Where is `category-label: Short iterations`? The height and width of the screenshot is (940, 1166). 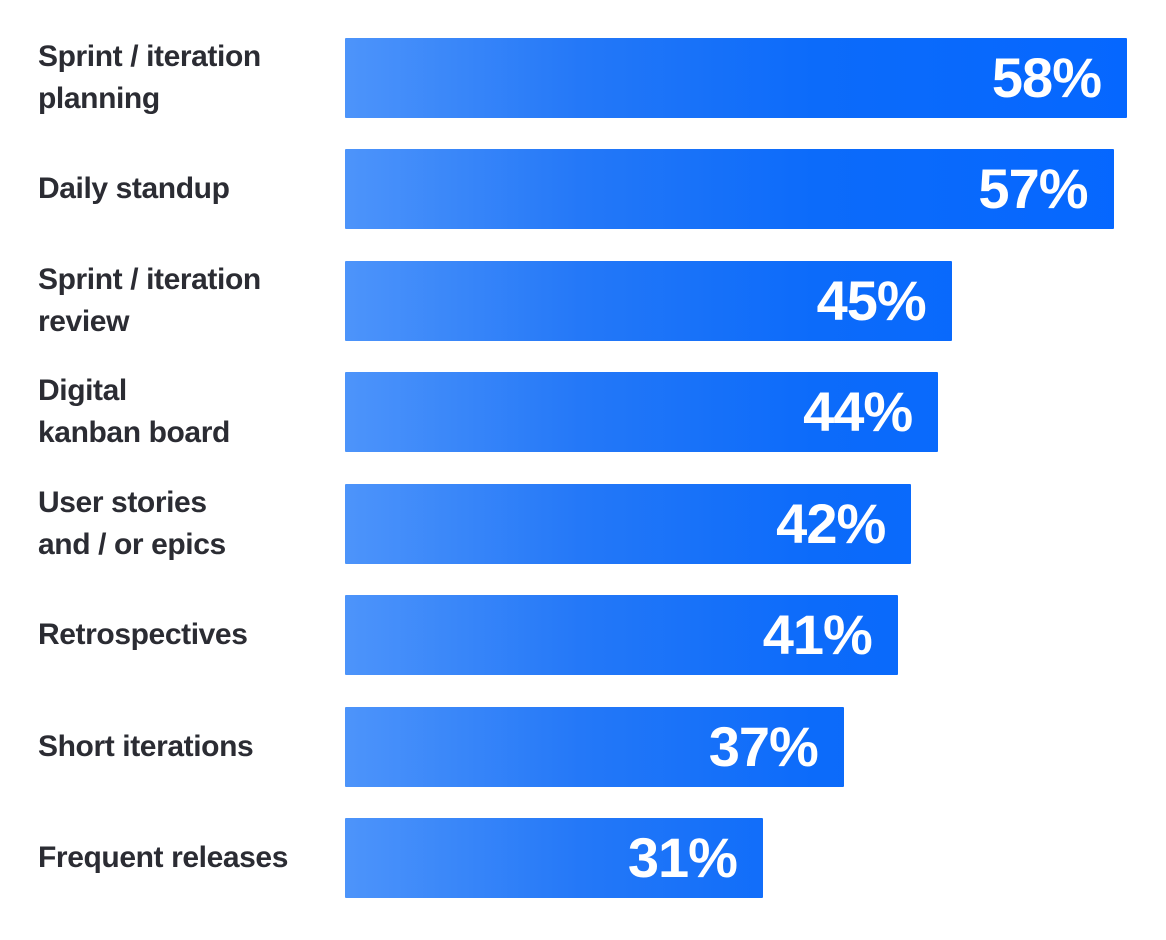 category-label: Short iterations is located at coordinates (146, 746).